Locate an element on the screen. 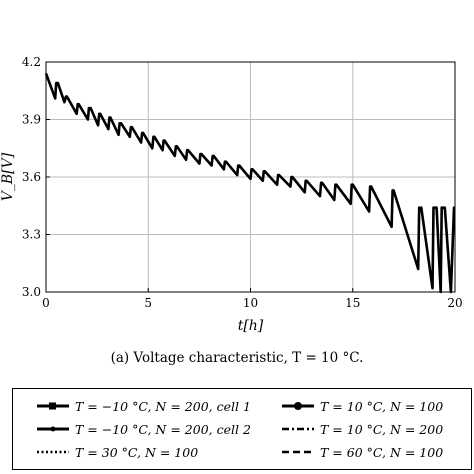 This screenshot has width=474, height=474. x-axis-label: t[h] is located at coordinates (251, 326).